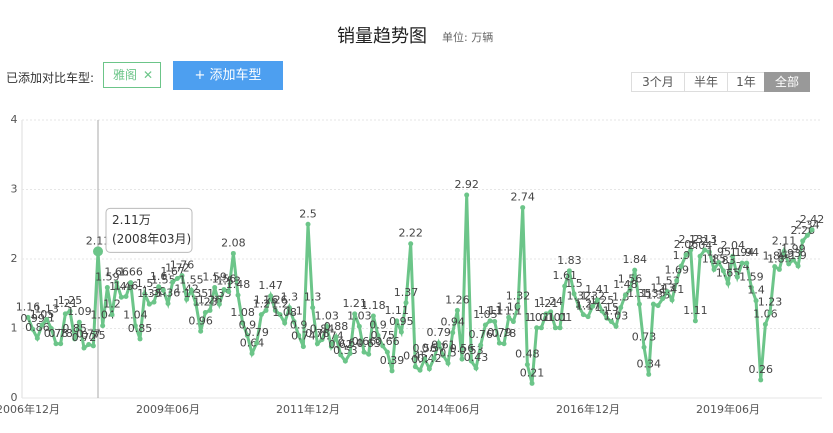 The image size is (833, 433). What do you see at coordinates (147, 75) in the screenshot?
I see `chip-close: ✕` at bounding box center [147, 75].